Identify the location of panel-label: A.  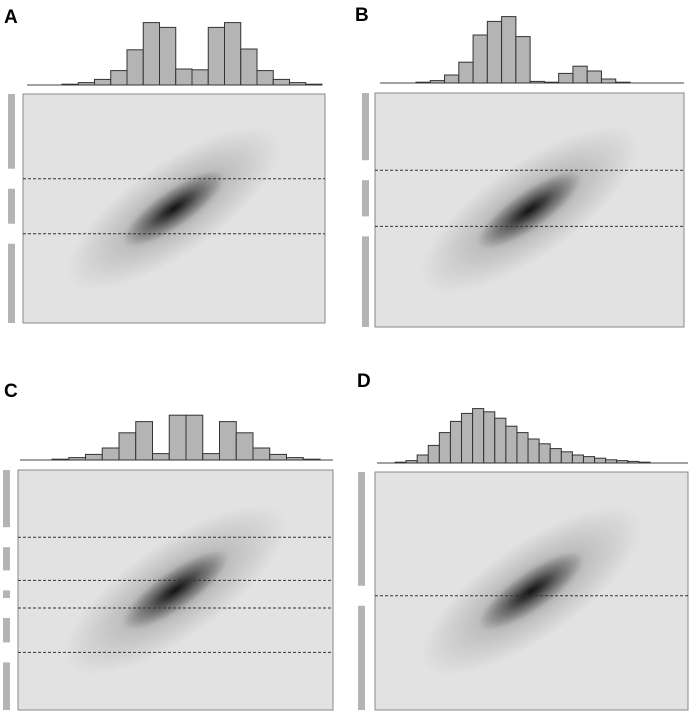
(11, 17).